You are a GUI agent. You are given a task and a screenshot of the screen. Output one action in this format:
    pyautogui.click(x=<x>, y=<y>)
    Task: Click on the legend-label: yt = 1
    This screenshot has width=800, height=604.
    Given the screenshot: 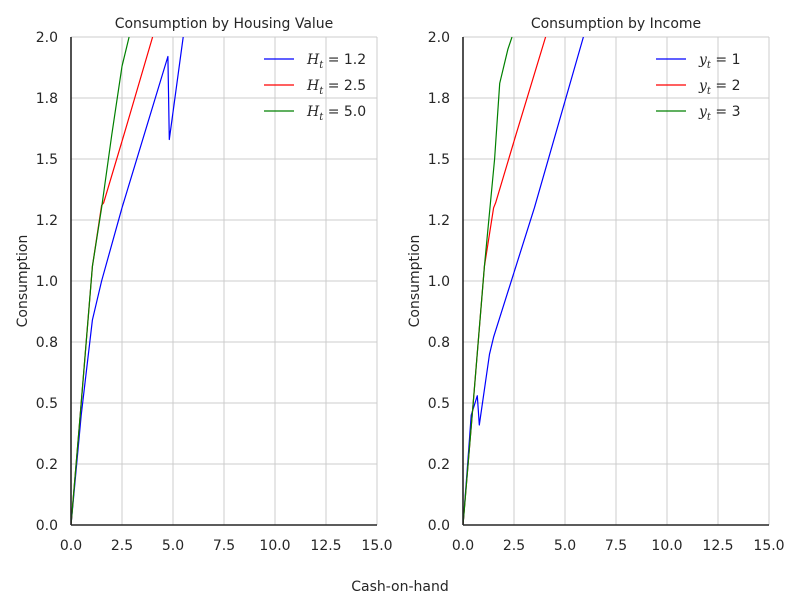 What is the action you would take?
    pyautogui.click(x=719, y=61)
    